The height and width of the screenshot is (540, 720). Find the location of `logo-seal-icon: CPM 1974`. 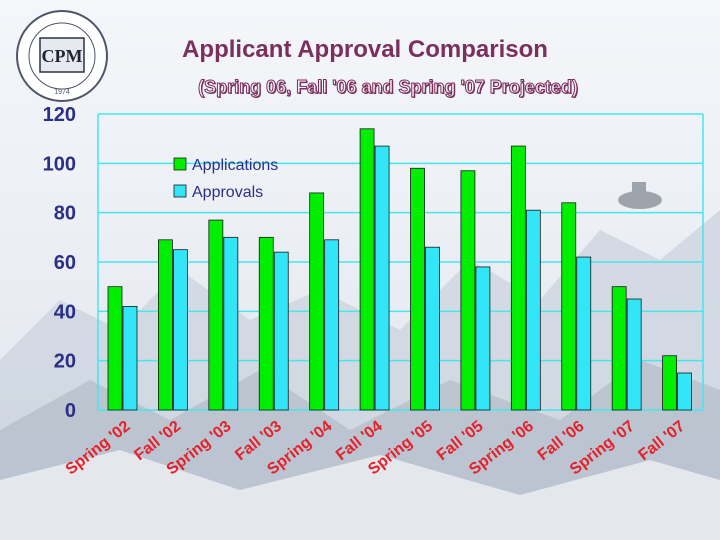

logo-seal-icon: CPM 1974 is located at coordinates (62, 56).